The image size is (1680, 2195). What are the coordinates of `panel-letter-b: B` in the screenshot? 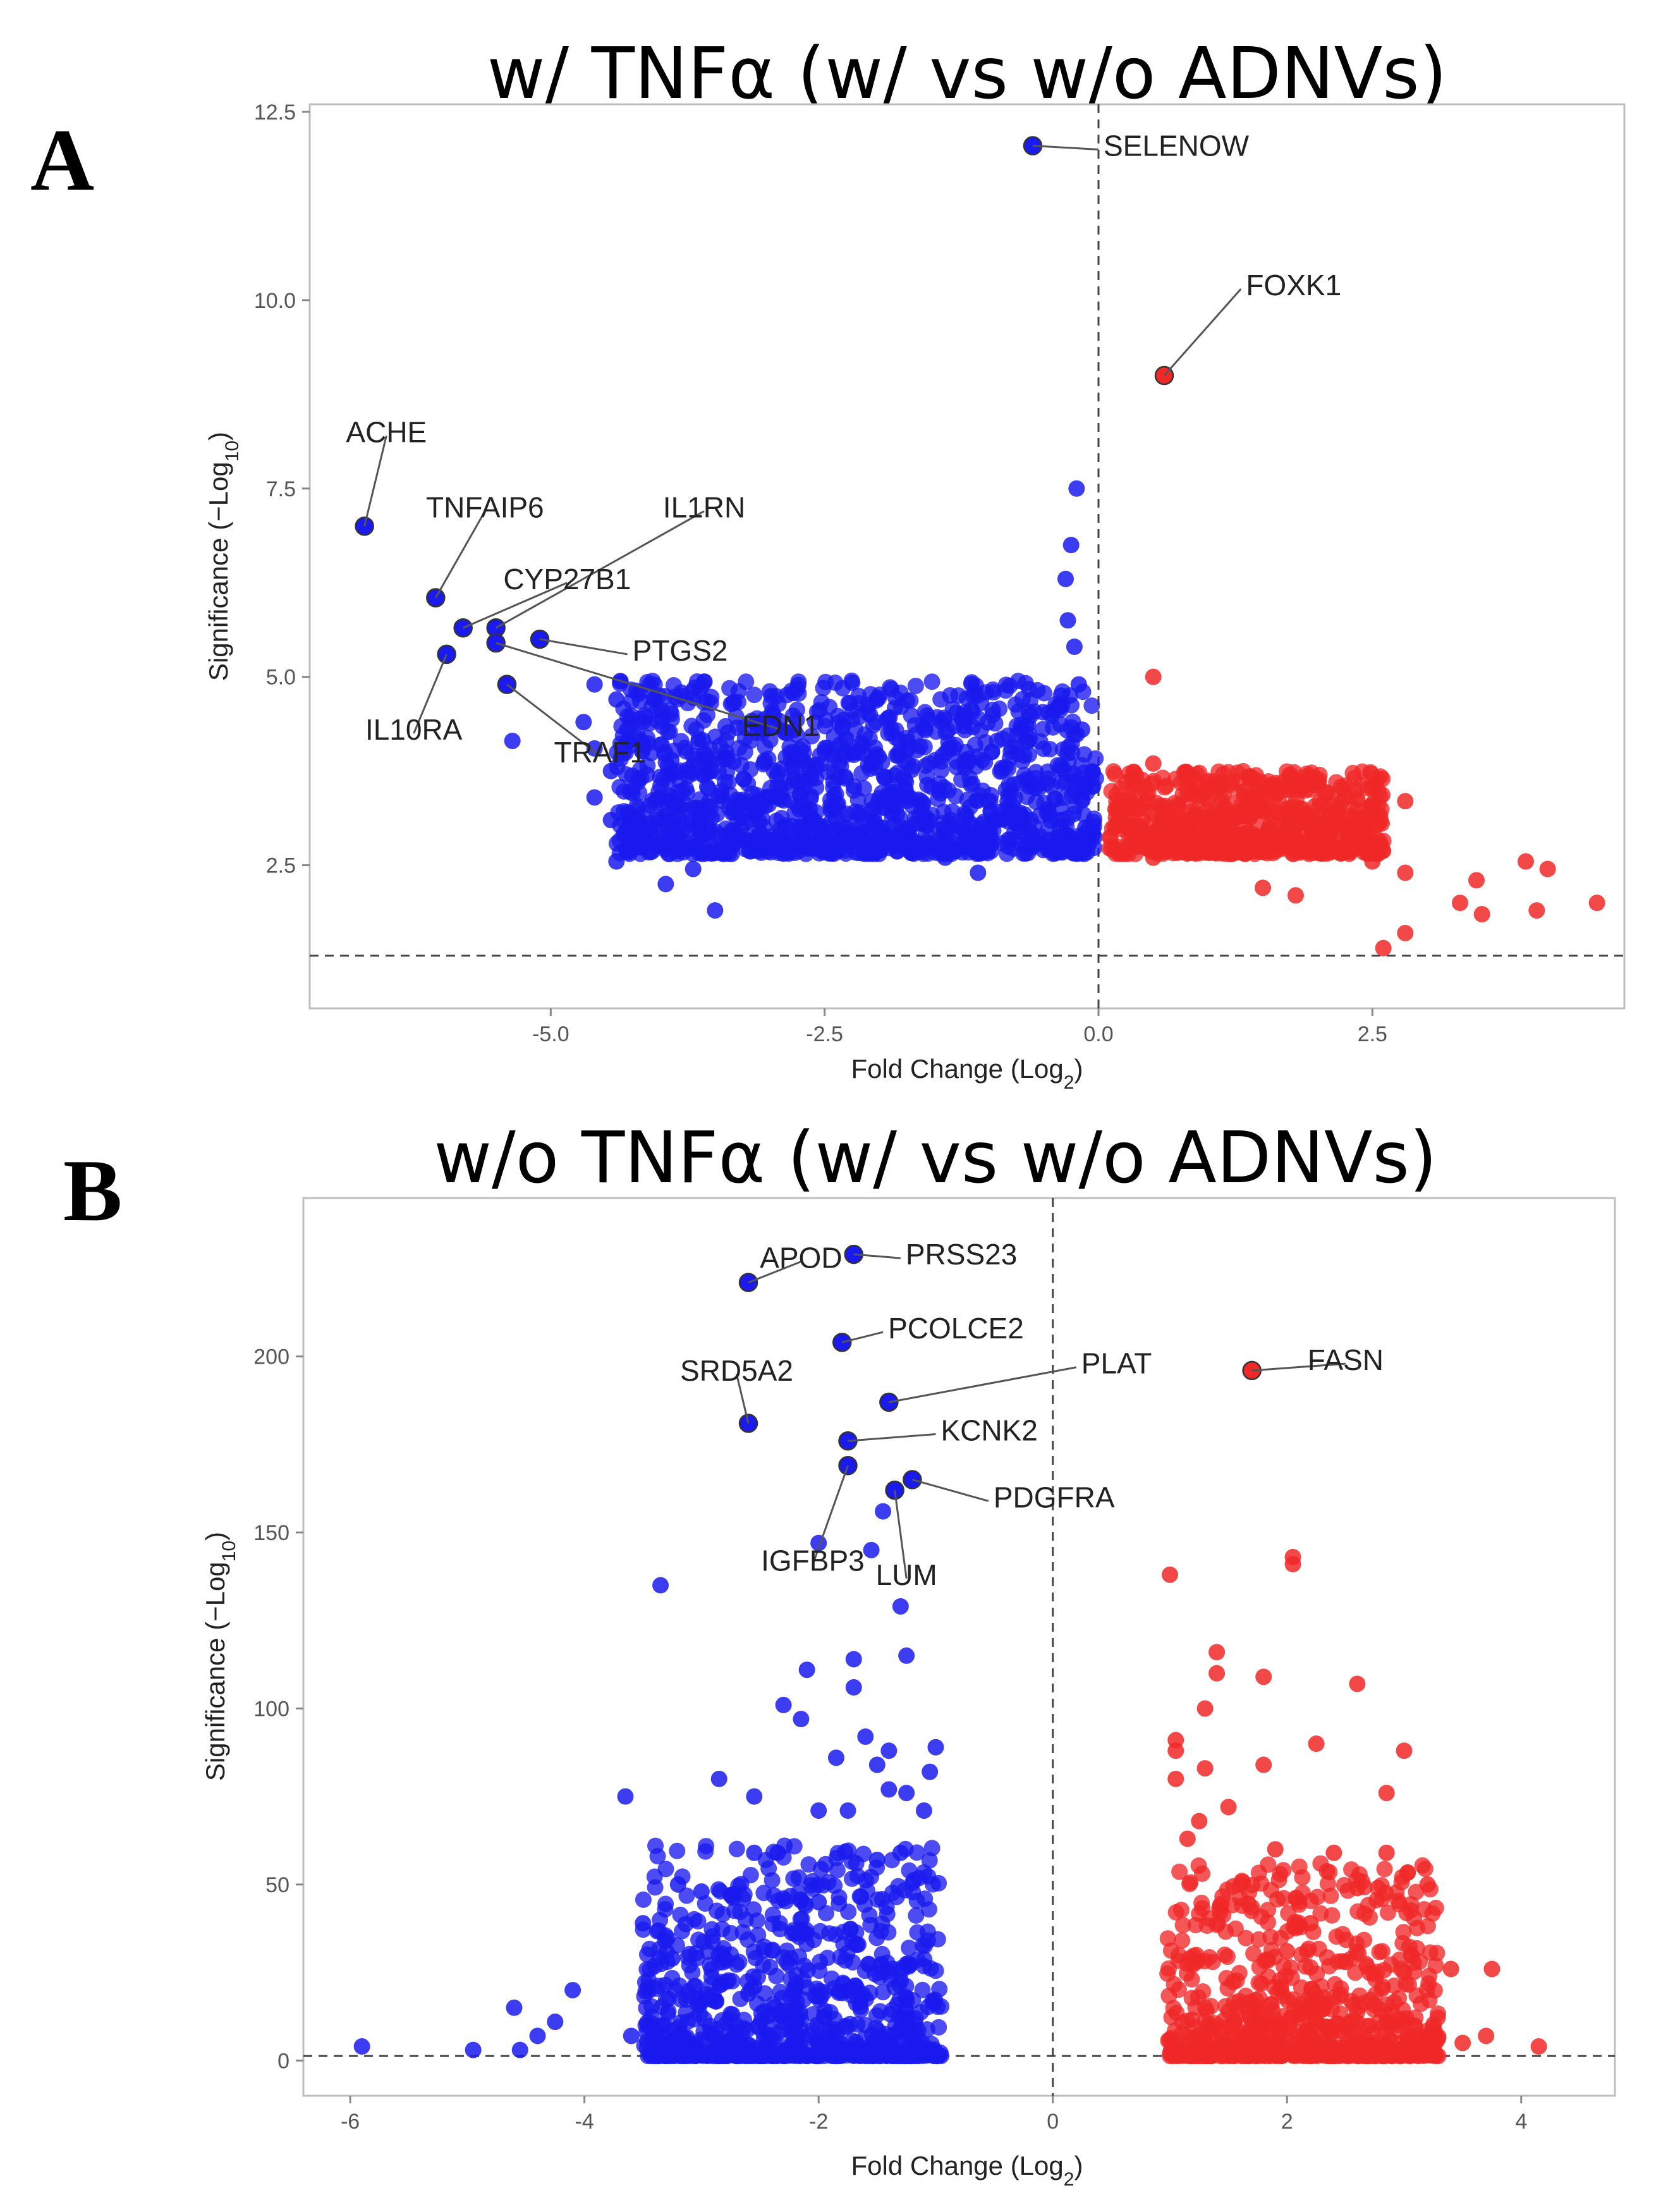 It's located at (92, 1191).